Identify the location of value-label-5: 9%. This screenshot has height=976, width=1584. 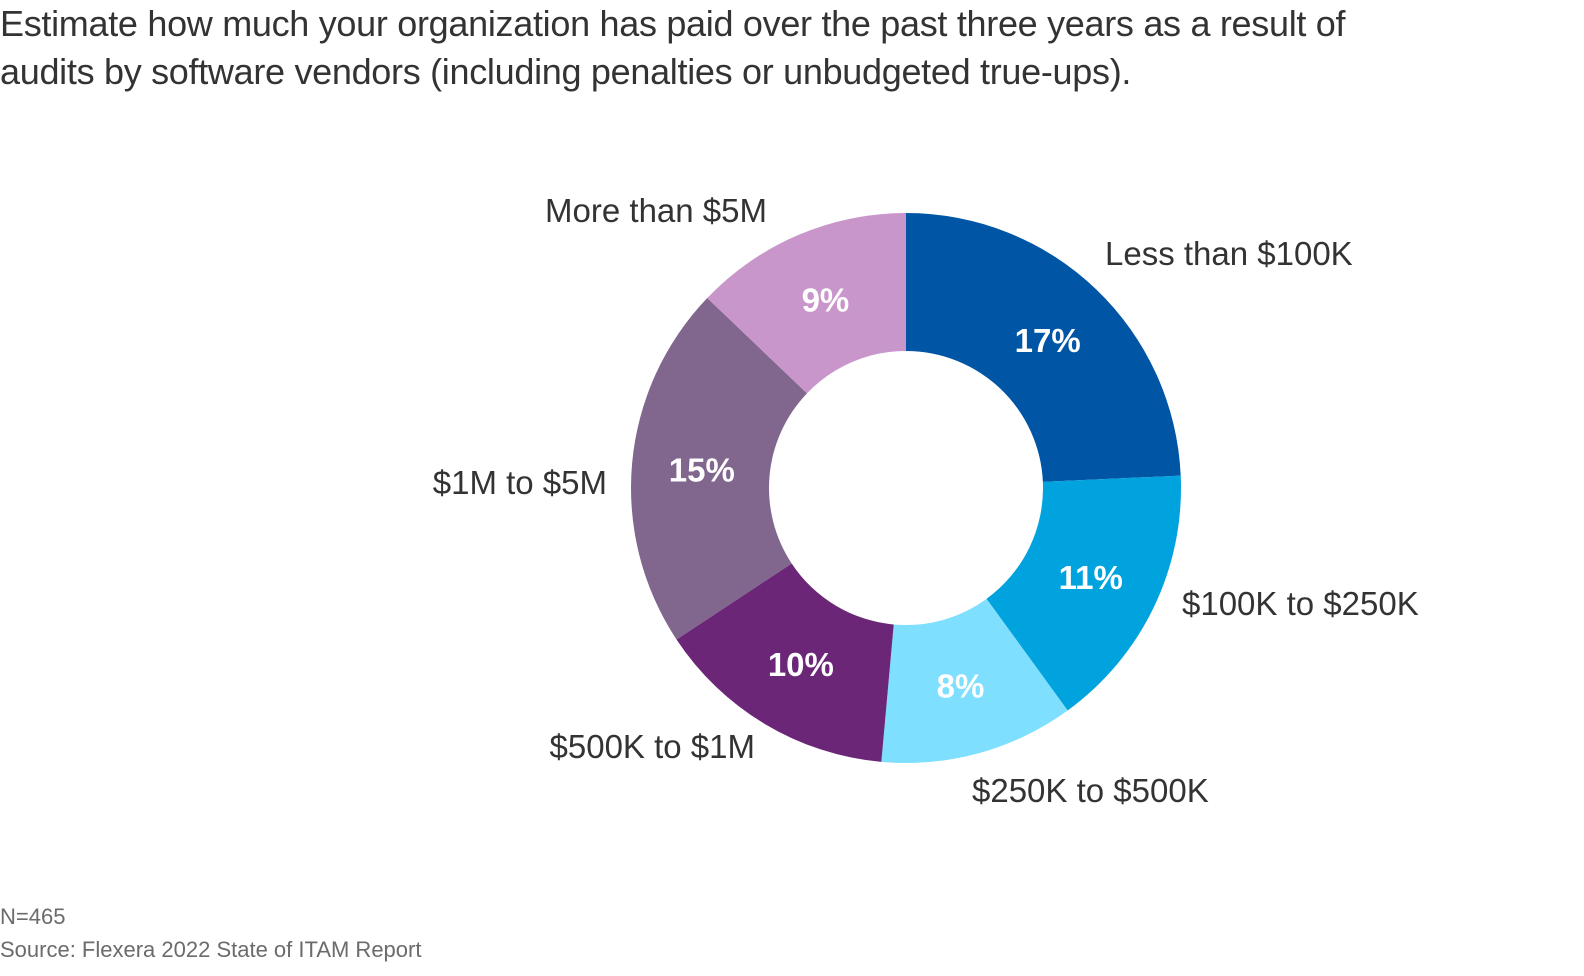
(826, 299).